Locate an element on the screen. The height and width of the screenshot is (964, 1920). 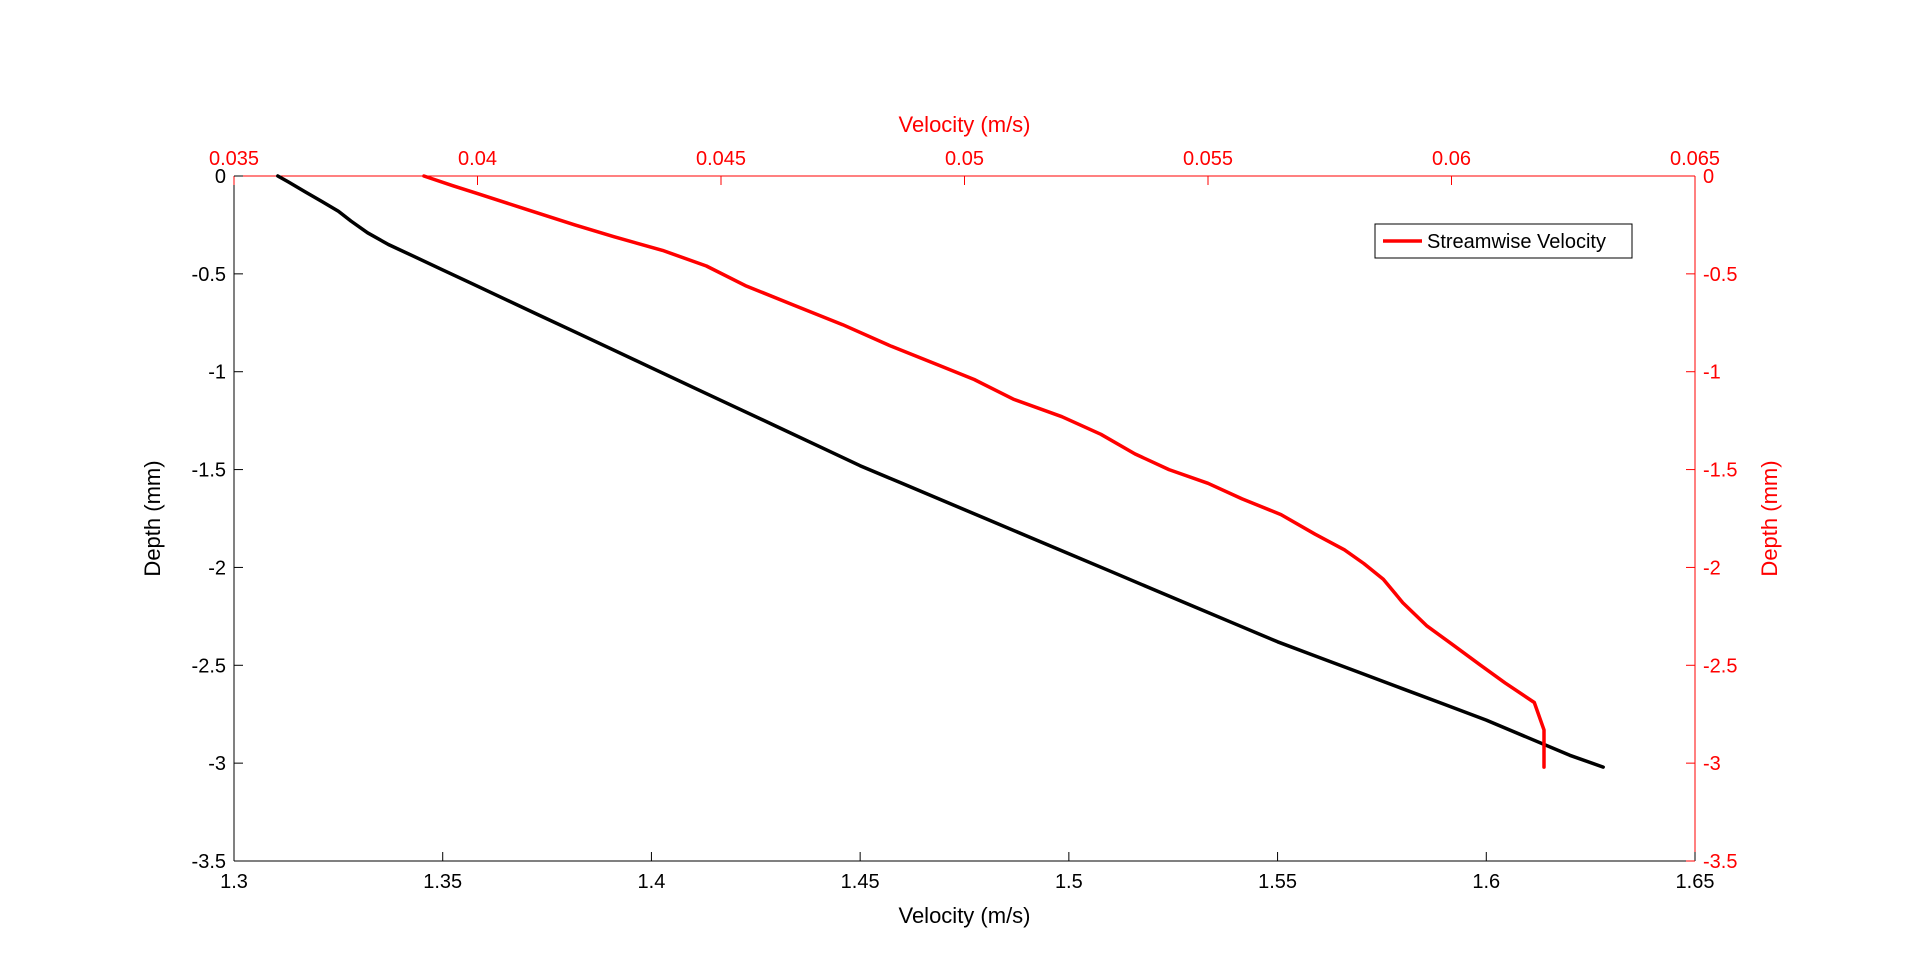
bottom-tick-label: 1.6 is located at coordinates (1486, 882).